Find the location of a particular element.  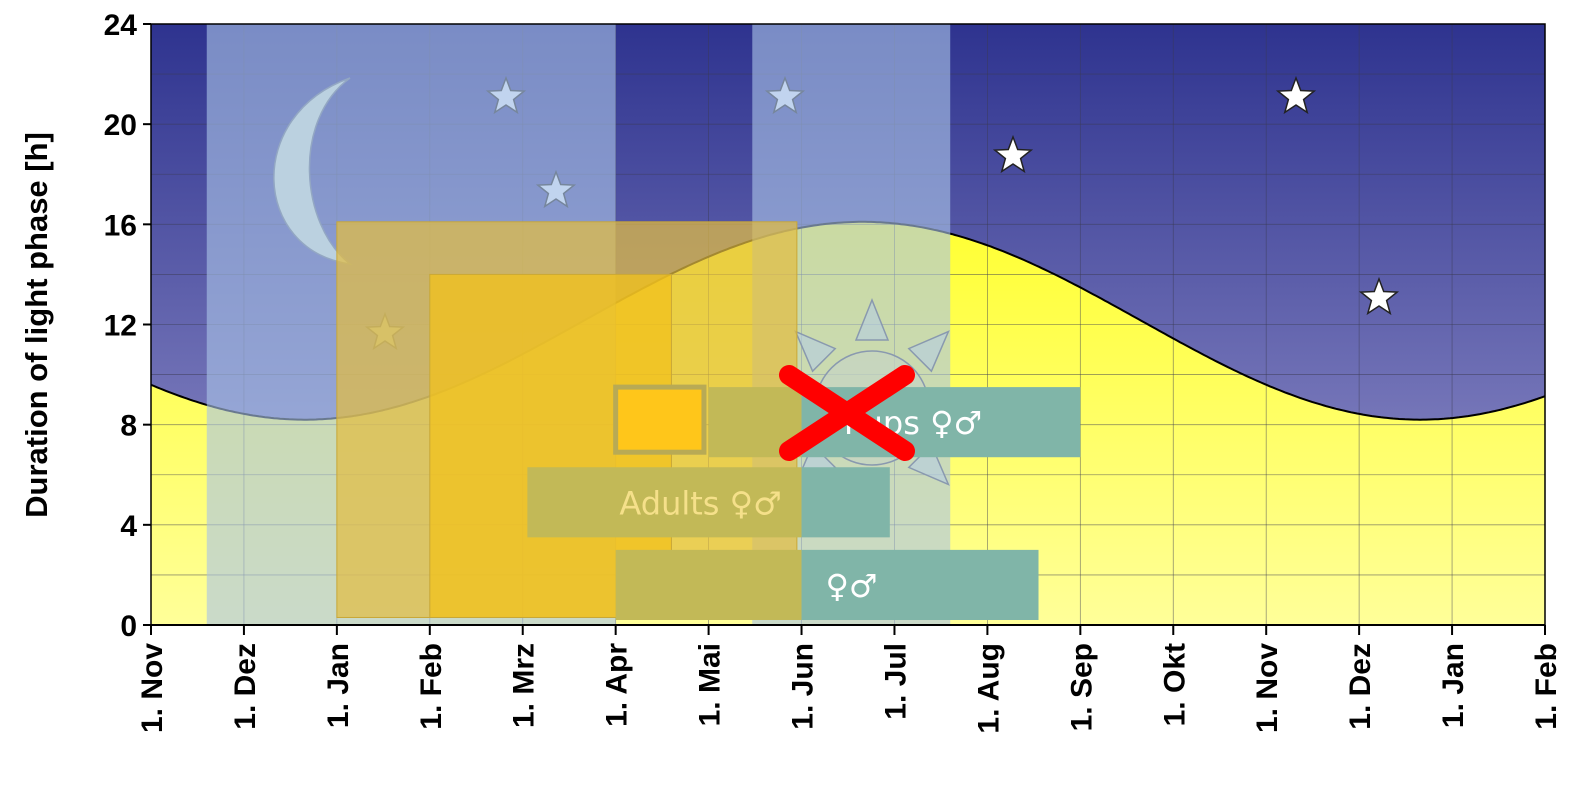

stage-bar-label: ♀♂ is located at coordinates (851, 586).